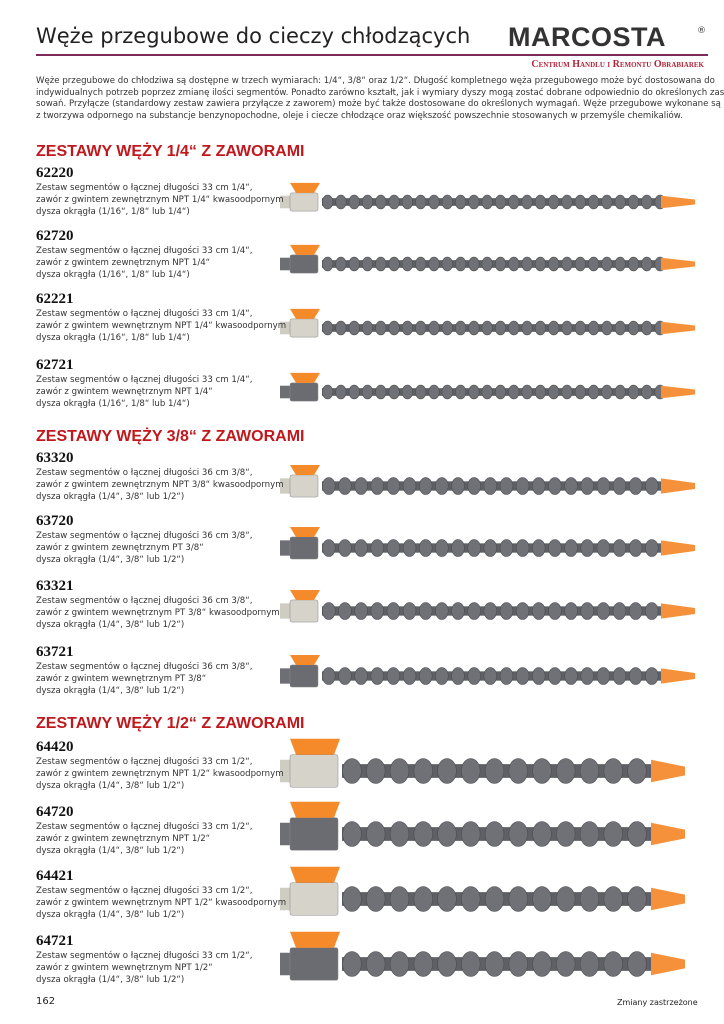  Describe the element at coordinates (55, 458) in the screenshot. I see `product-code: 63320` at that location.